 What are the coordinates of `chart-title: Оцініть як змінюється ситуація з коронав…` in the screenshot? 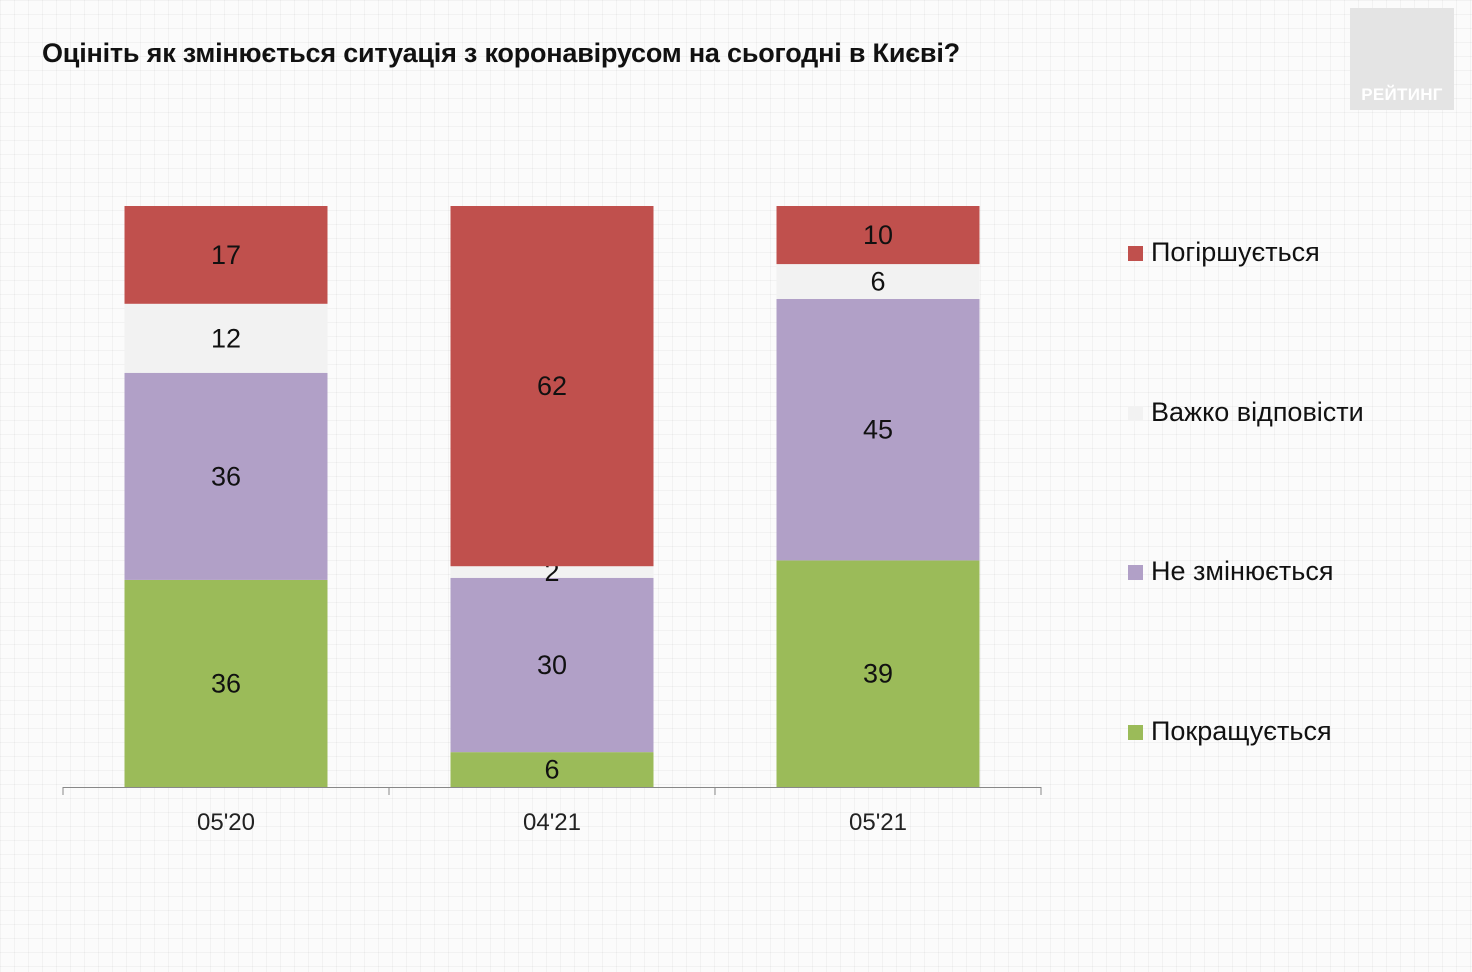 It's located at (501, 53).